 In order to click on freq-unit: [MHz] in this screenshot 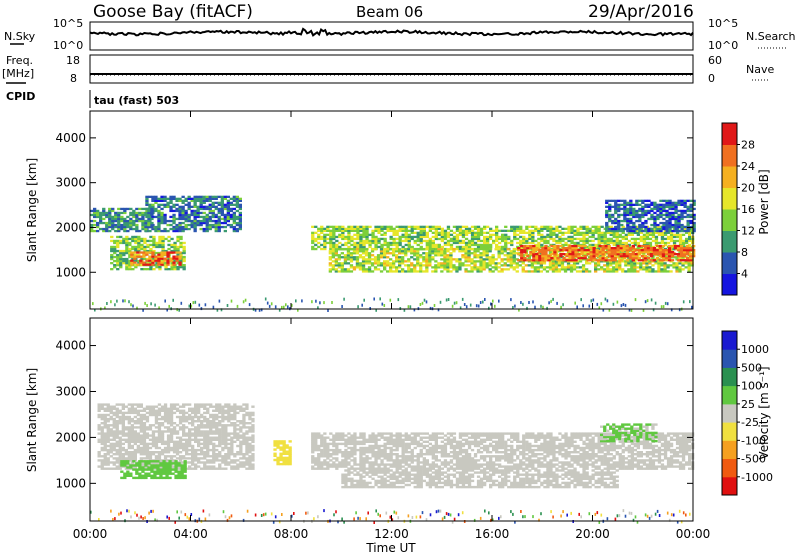, I will do `click(18, 73)`.